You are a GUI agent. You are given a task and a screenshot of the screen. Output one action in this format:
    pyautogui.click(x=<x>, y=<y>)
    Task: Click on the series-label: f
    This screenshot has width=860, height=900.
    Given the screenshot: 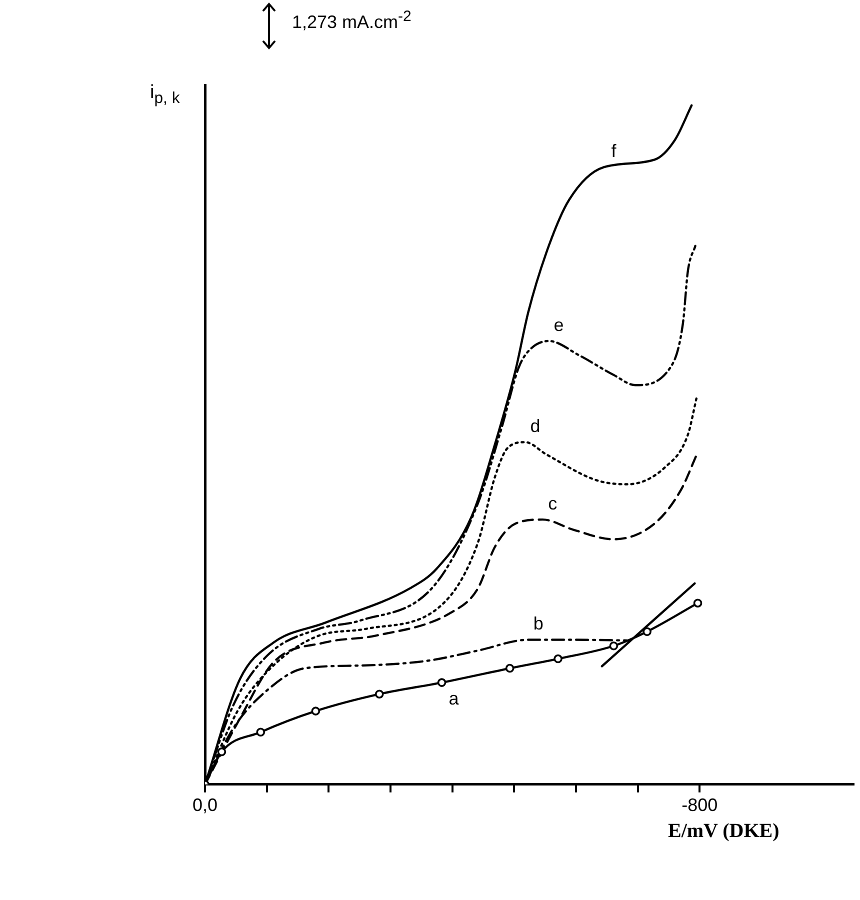 What is the action you would take?
    pyautogui.click(x=614, y=151)
    